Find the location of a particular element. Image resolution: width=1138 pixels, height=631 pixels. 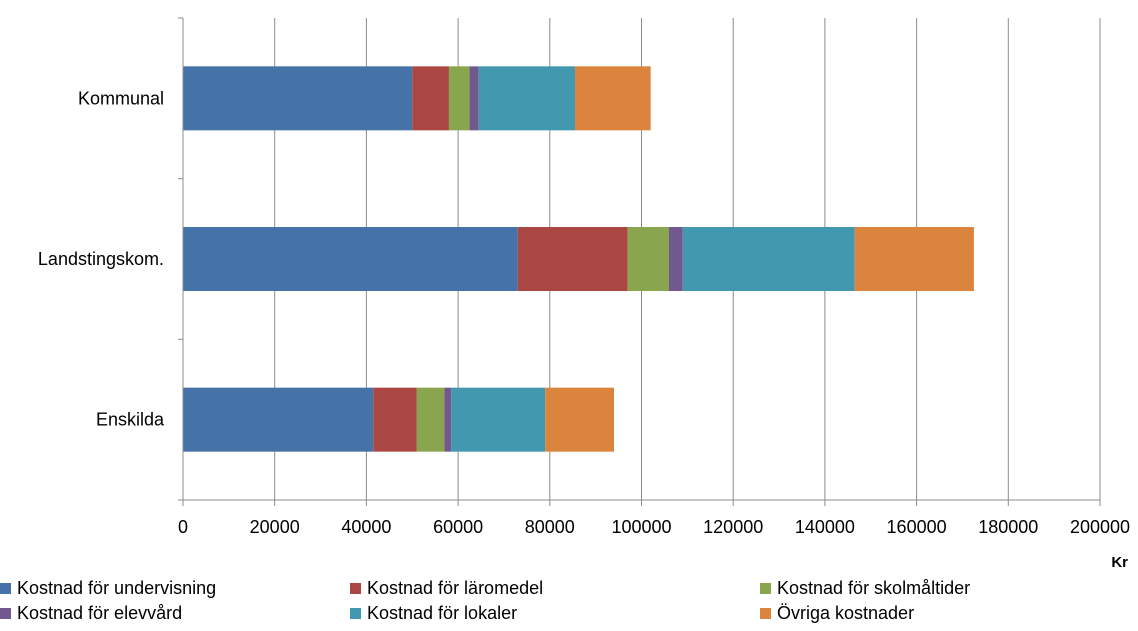

legend-item: Kostnad för elevvård is located at coordinates (91, 613).